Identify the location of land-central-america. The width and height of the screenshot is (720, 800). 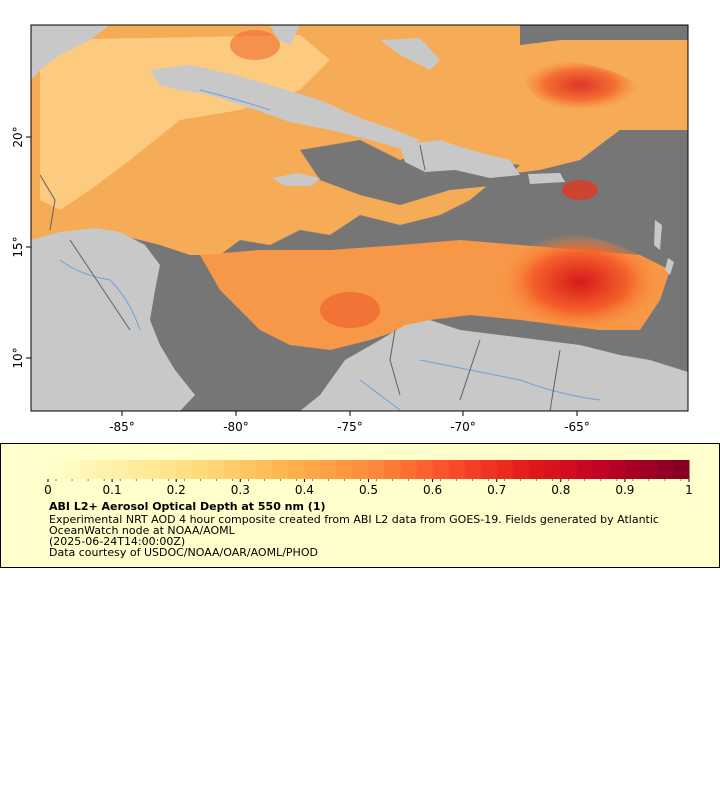
(113, 319).